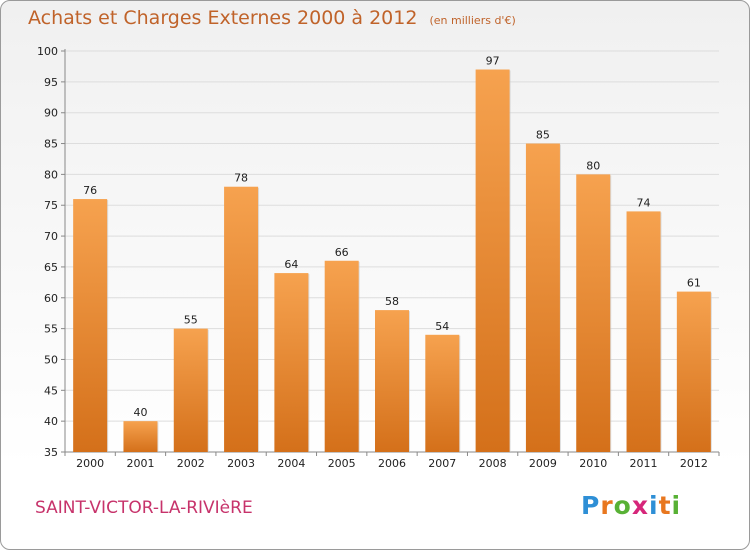  What do you see at coordinates (694, 283) in the screenshot?
I see `data-label: 61` at bounding box center [694, 283].